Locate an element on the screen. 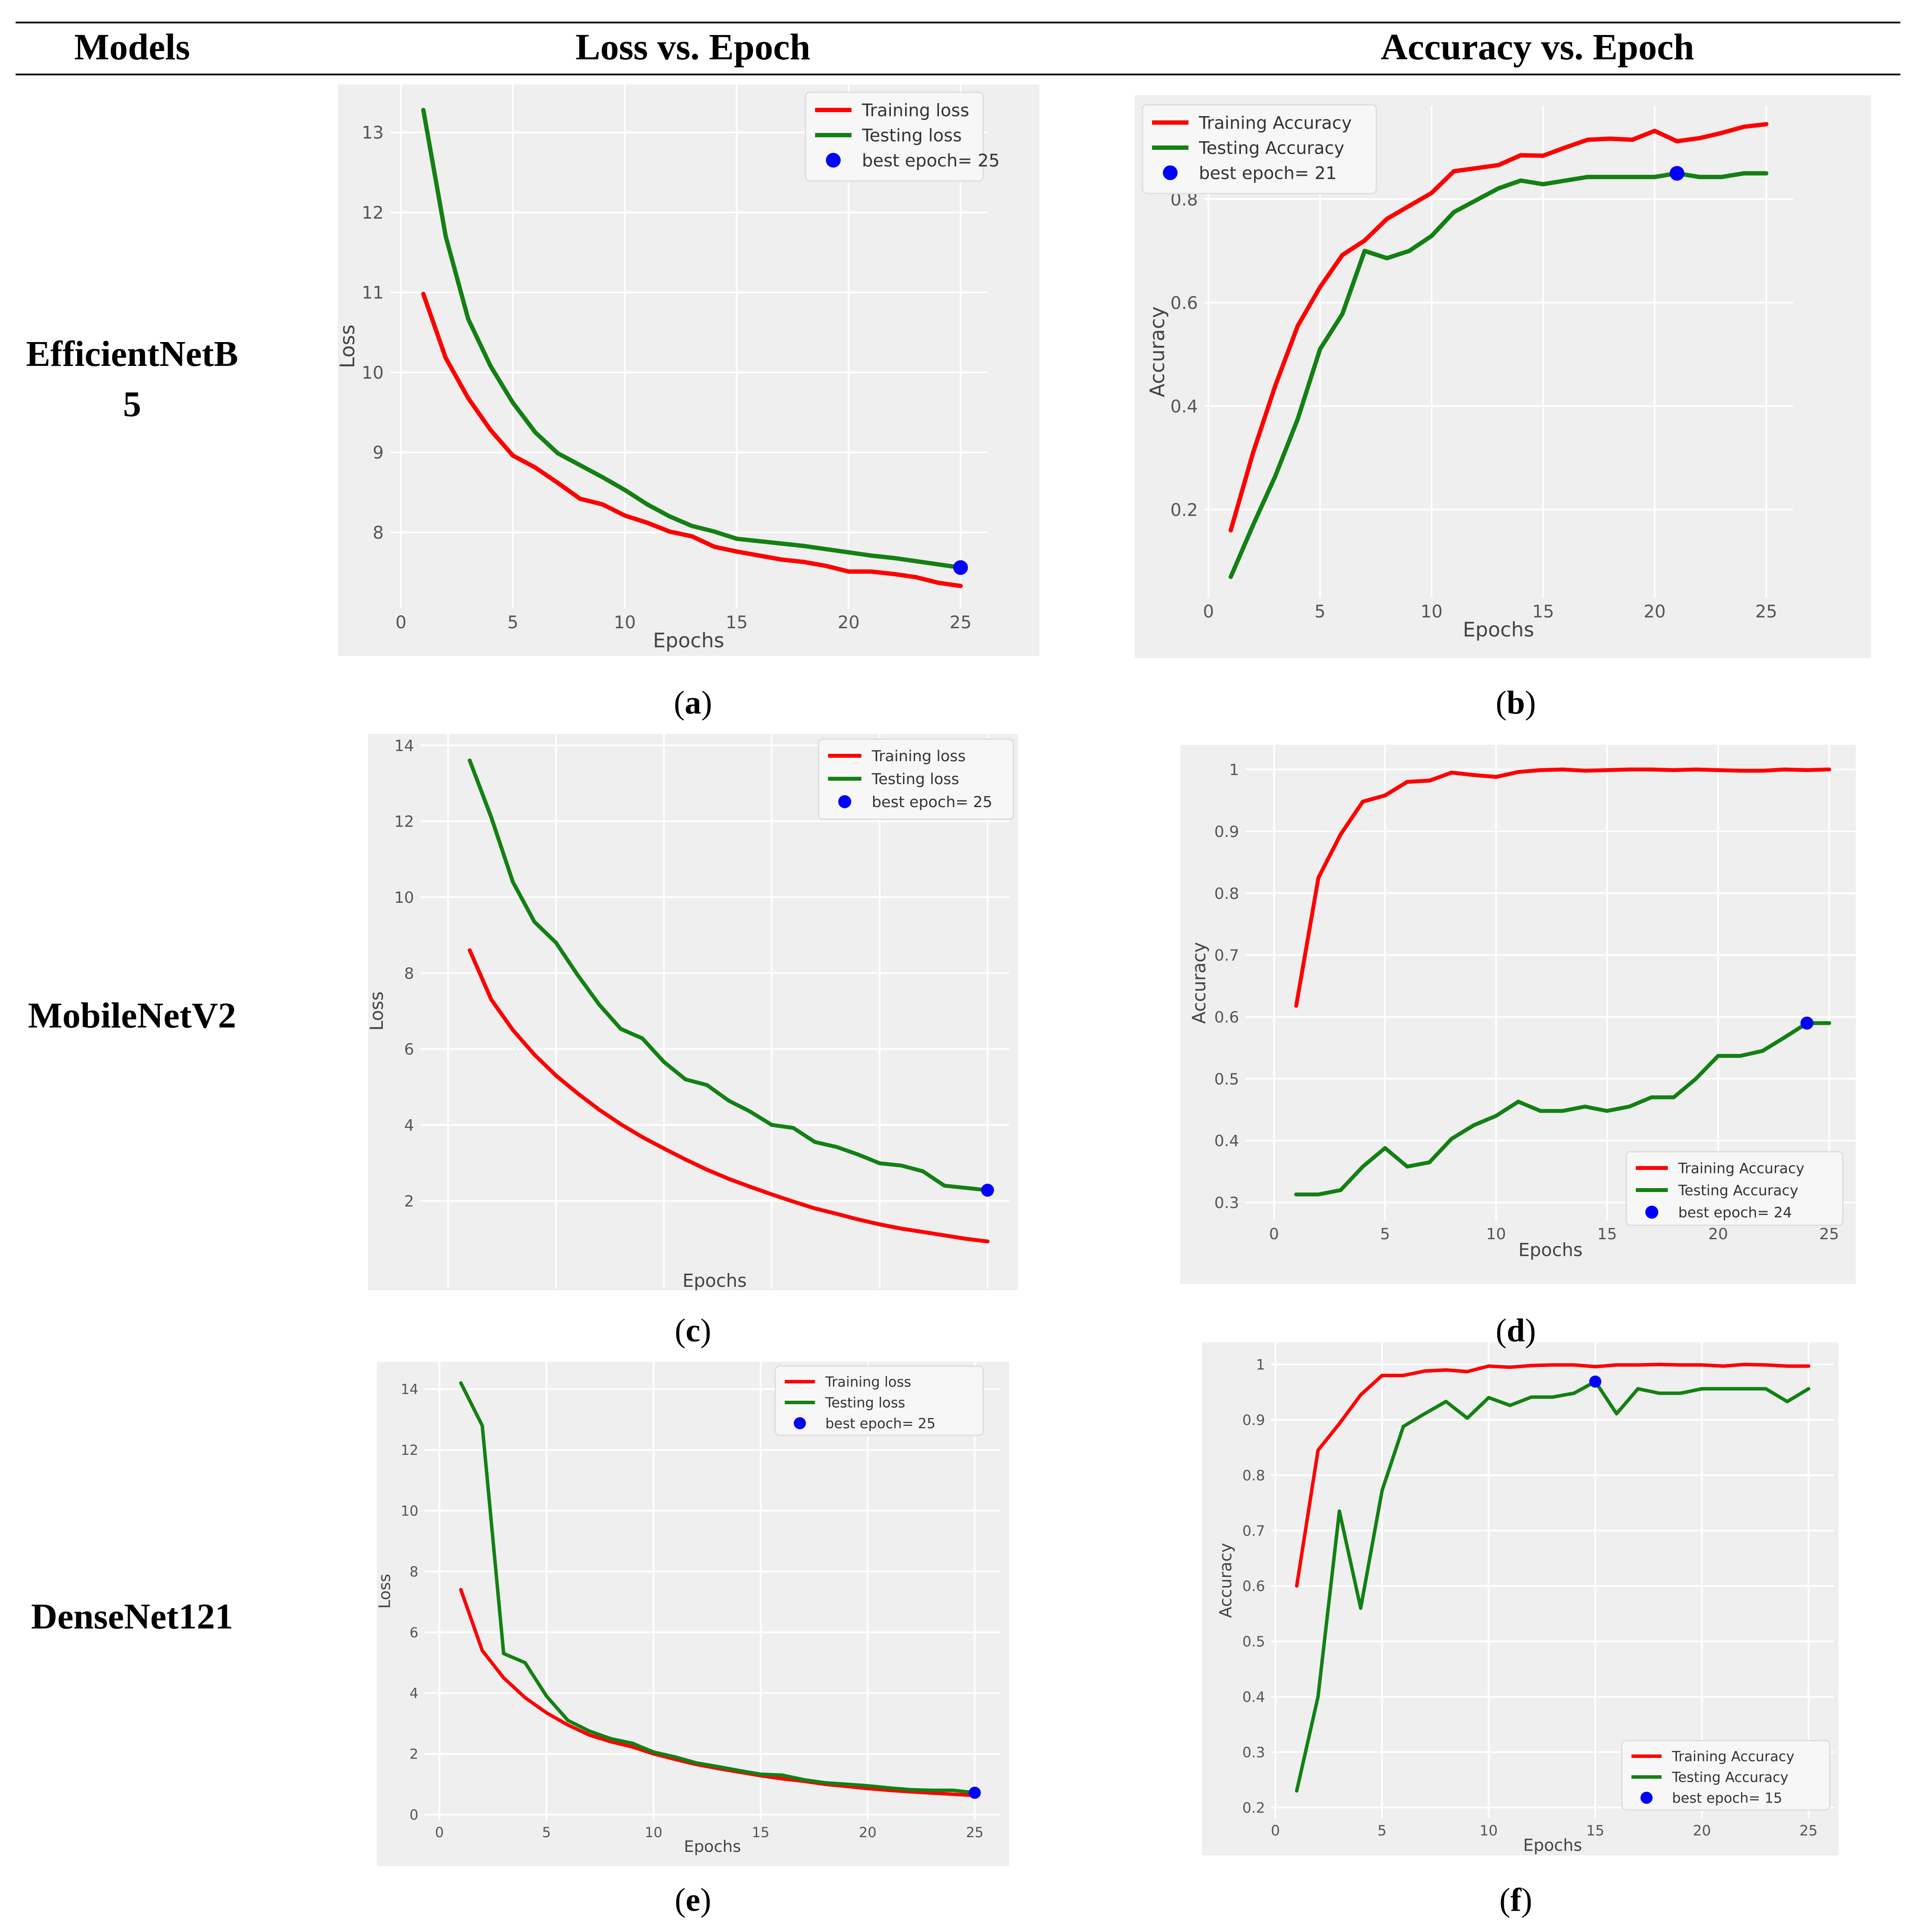  legend-training-label: Training Accuracy is located at coordinates (1275, 123).